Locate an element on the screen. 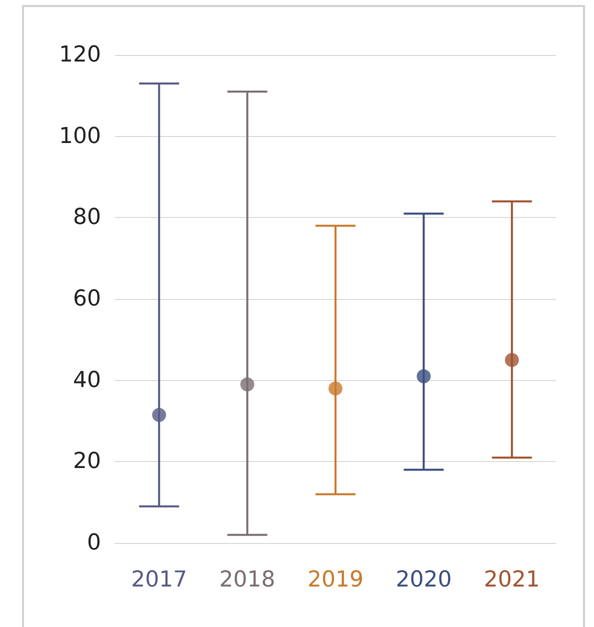 This screenshot has width=594, height=627. x-tick-label: 2019 is located at coordinates (336, 580).